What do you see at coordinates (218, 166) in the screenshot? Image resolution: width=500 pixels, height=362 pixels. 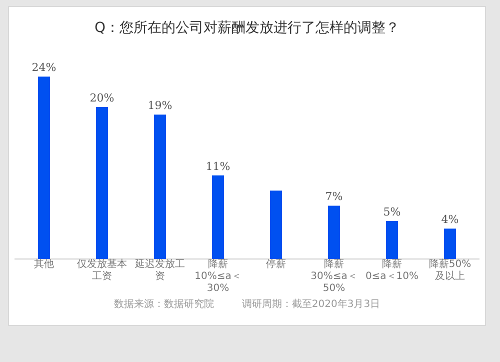 I see `data-label: 11%` at bounding box center [218, 166].